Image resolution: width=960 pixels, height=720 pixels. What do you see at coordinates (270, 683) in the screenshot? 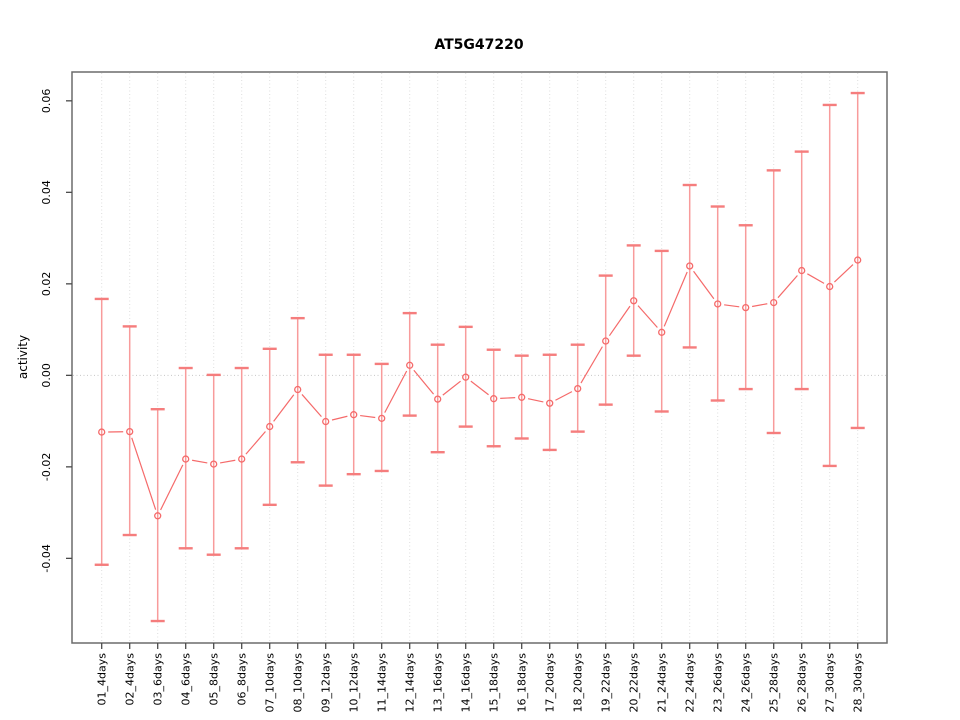
I see `x-tick-label: 07_10days` at bounding box center [270, 683].